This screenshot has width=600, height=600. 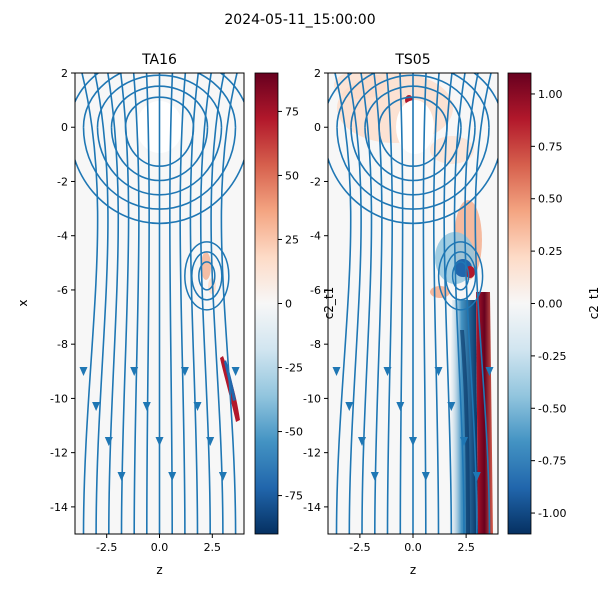 What do you see at coordinates (317, 127) in the screenshot?
I see `y-tick-label: 0` at bounding box center [317, 127].